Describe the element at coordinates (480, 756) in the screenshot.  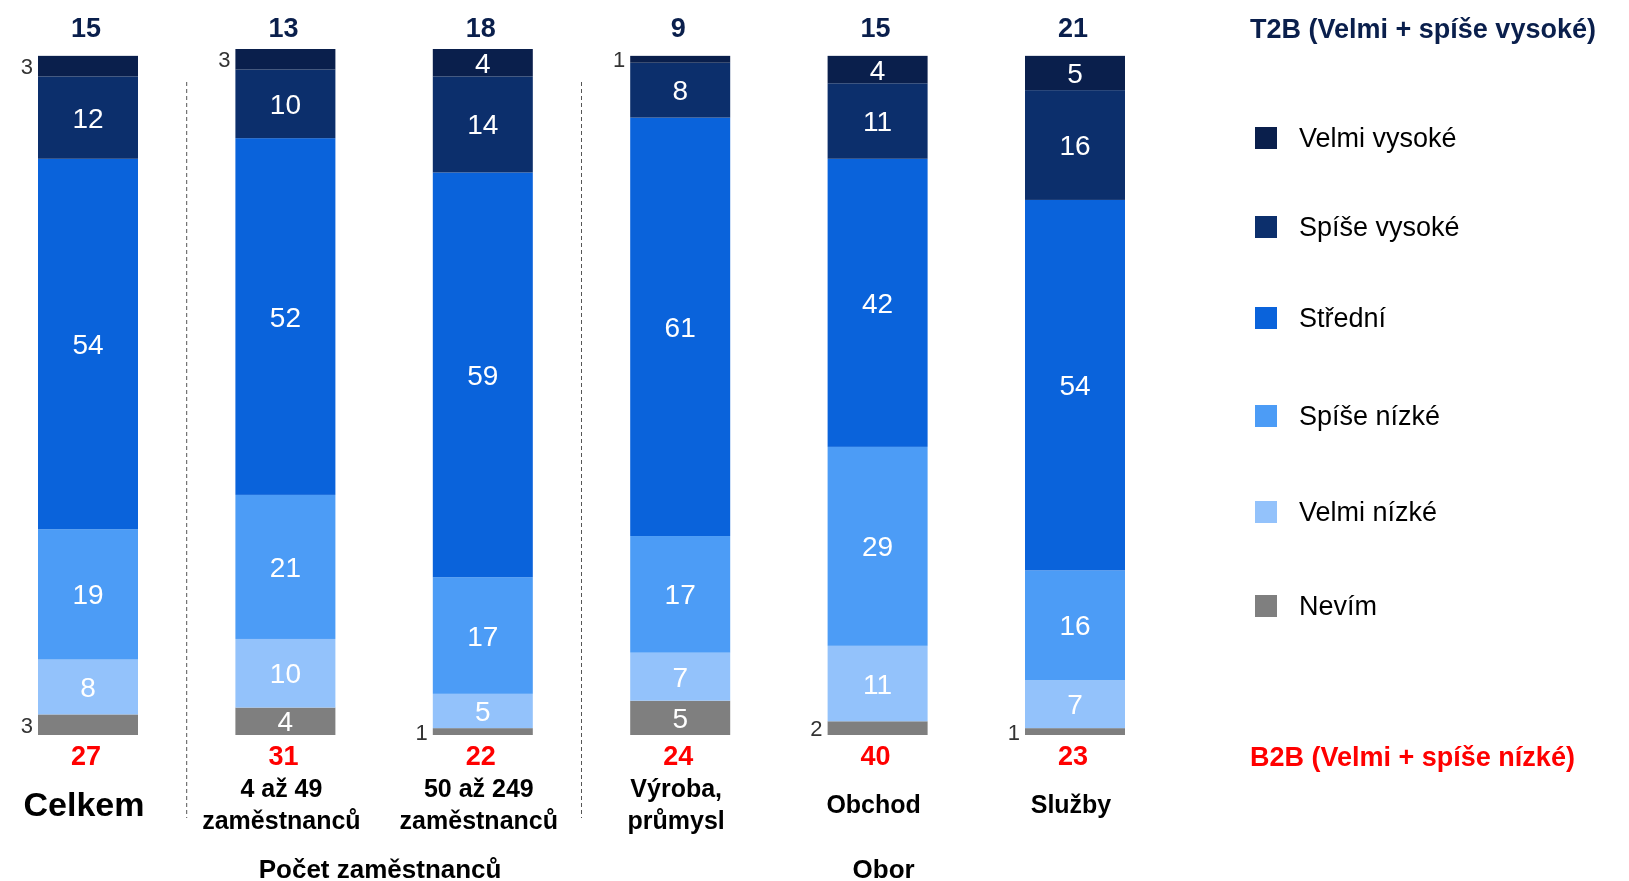
I see `annotation: 22` at that location.